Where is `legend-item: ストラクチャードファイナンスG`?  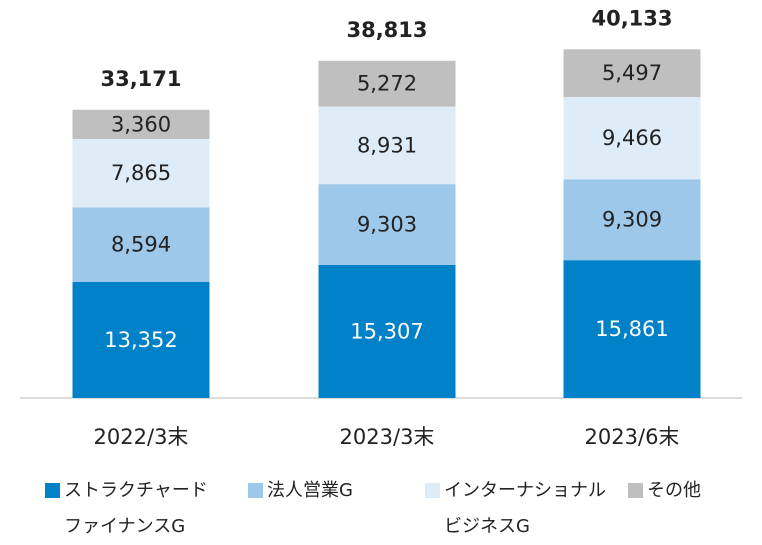
legend-item: ストラクチャードファイナンスG is located at coordinates (130, 509).